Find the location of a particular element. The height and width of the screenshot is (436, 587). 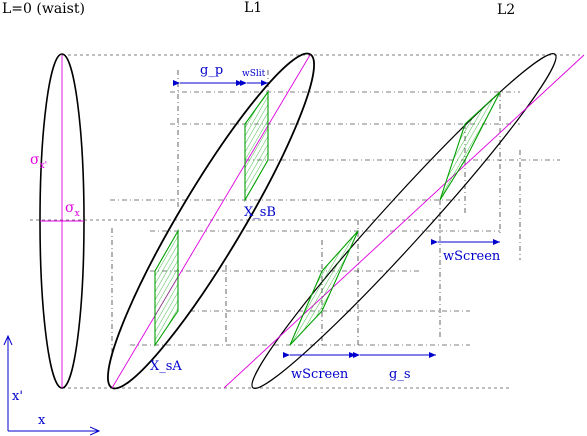

g-p-label: g_p is located at coordinates (211, 70).